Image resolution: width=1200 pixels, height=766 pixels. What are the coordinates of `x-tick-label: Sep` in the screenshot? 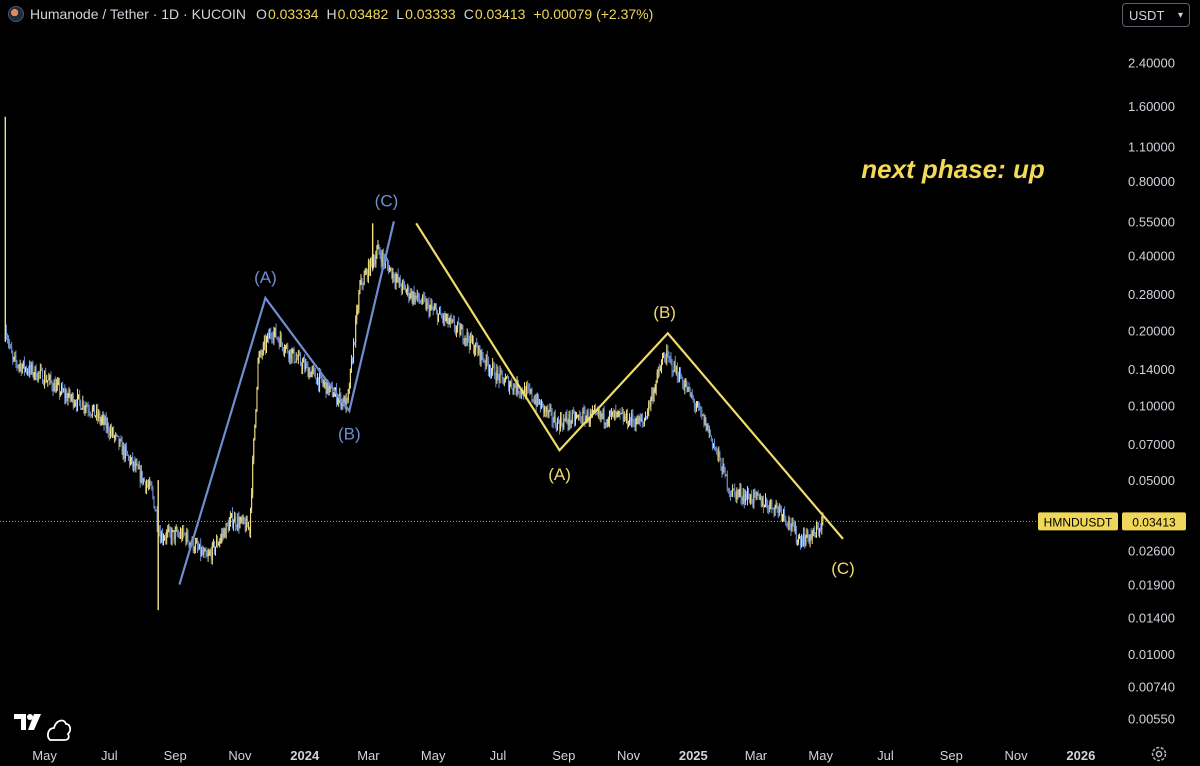 It's located at (951, 755).